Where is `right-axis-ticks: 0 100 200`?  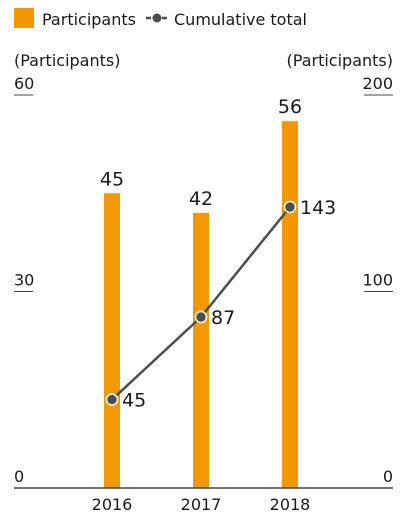
right-axis-ticks: 0 100 200 is located at coordinates (377, 280).